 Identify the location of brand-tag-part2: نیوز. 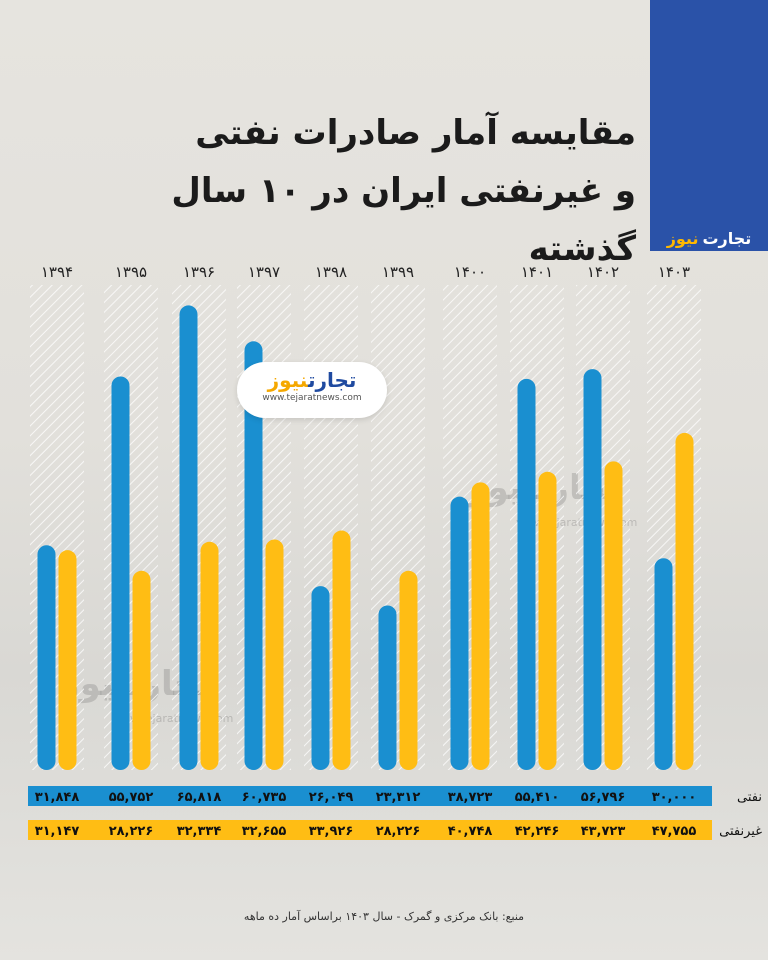
(682, 238).